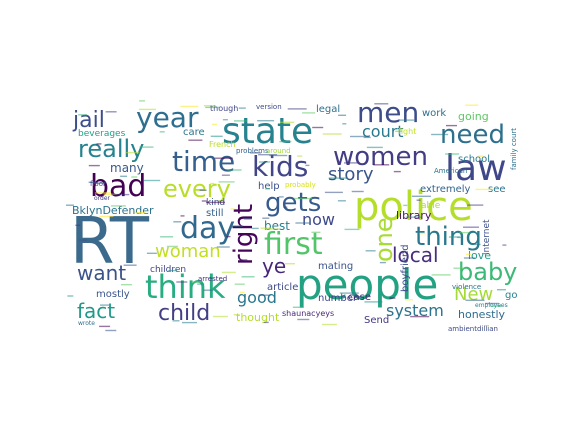 The width and height of the screenshot is (576, 432). What do you see at coordinates (383, 131) in the screenshot?
I see `word-court: court` at bounding box center [383, 131].